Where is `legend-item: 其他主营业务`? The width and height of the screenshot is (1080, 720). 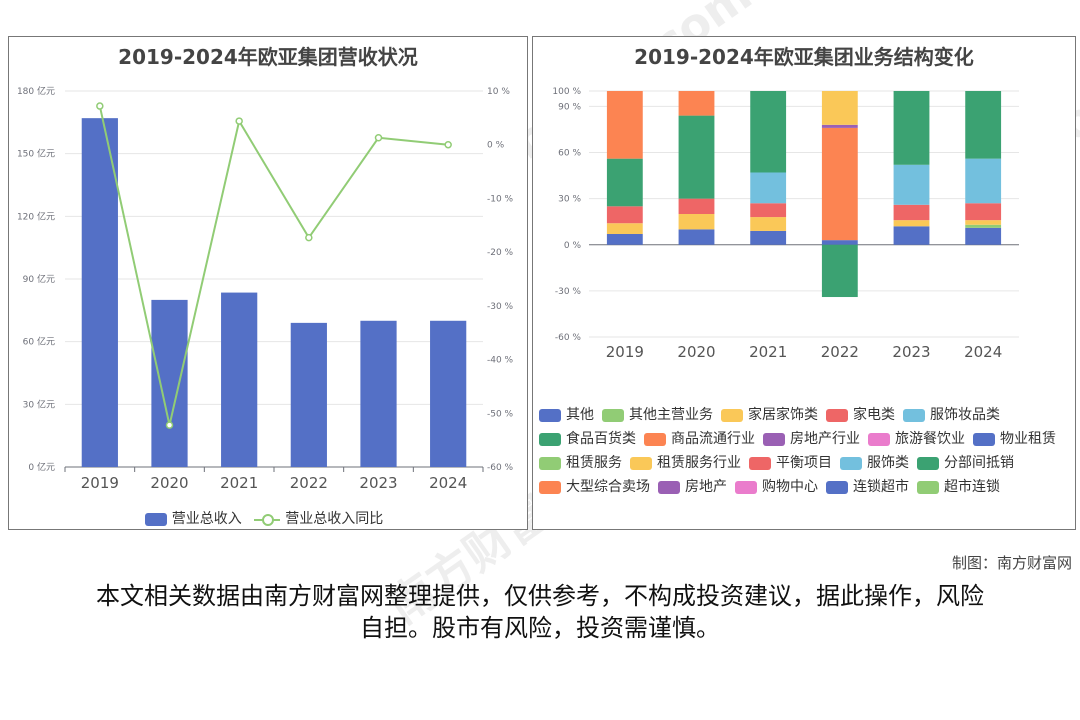 legend-item: 其他主营业务 is located at coordinates (657, 415).